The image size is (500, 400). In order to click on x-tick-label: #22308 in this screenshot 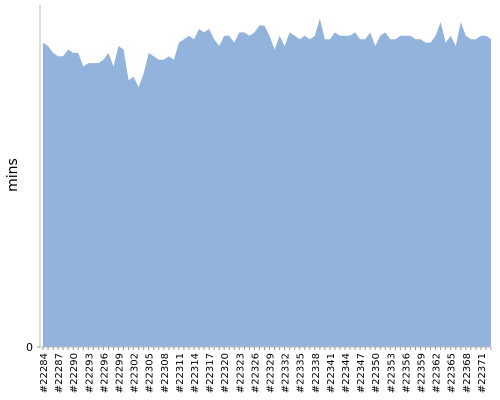, I will do `click(165, 373)`.